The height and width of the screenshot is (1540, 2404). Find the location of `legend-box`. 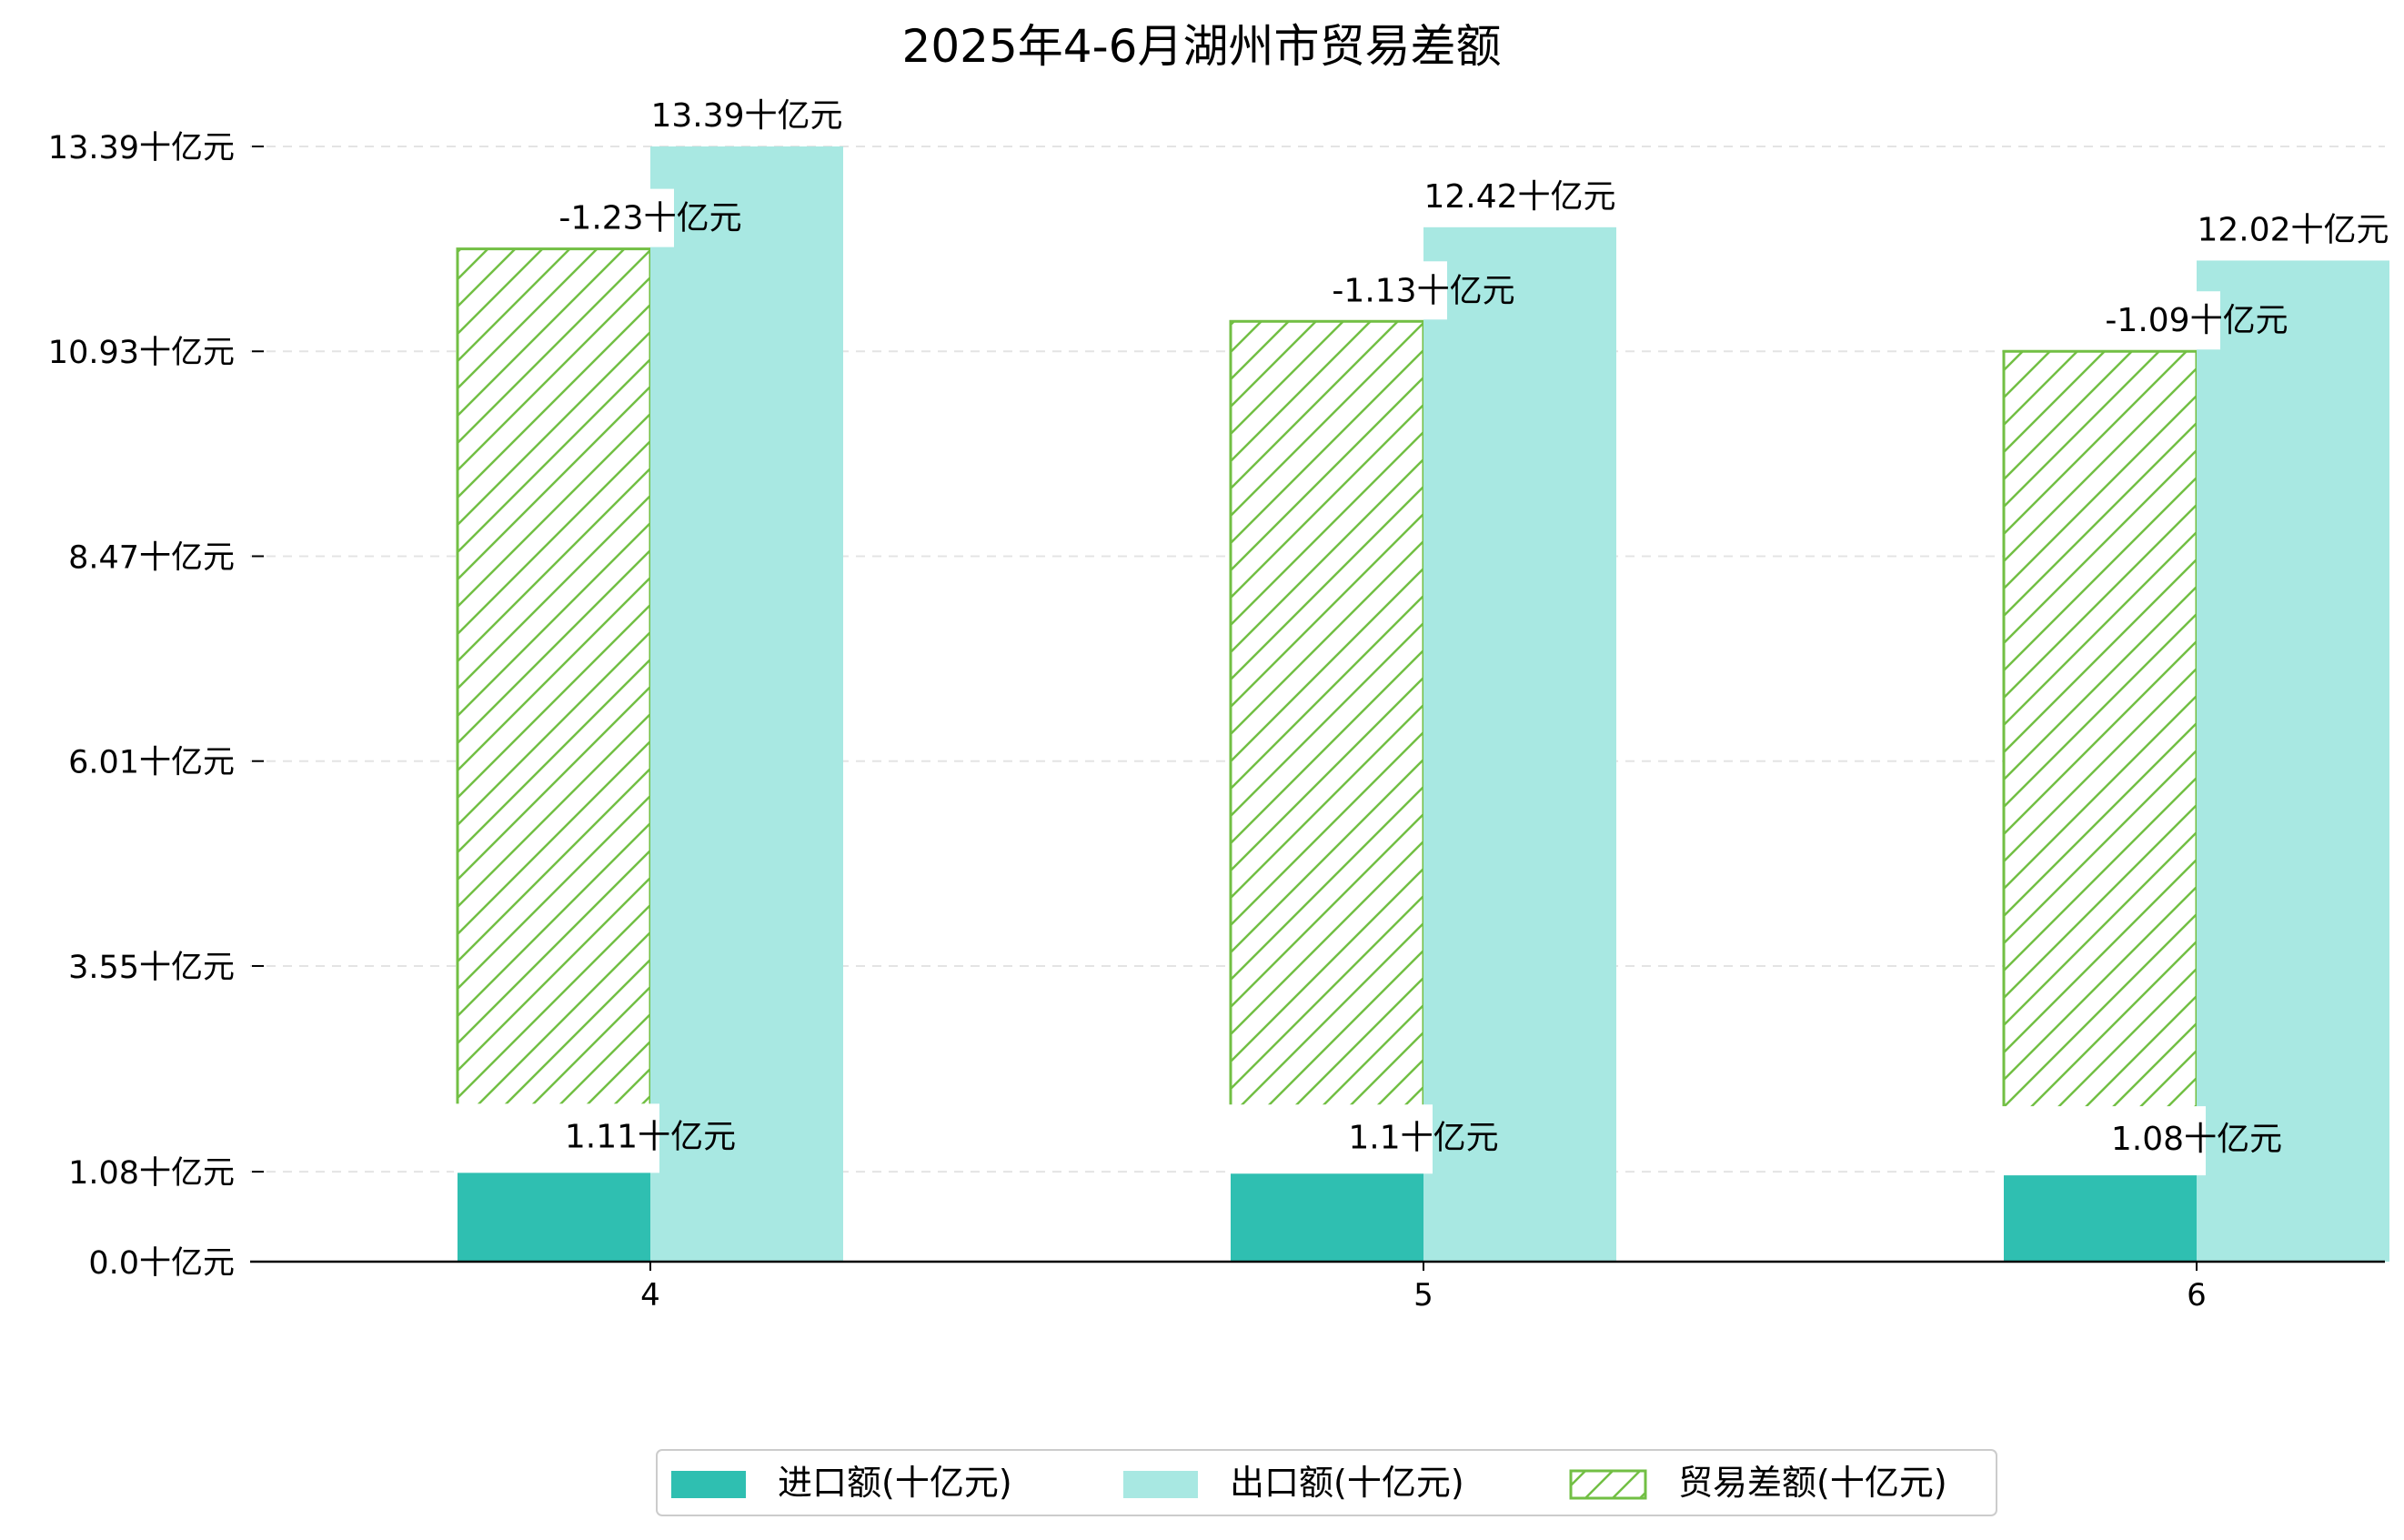

legend-box is located at coordinates (1326, 1482).